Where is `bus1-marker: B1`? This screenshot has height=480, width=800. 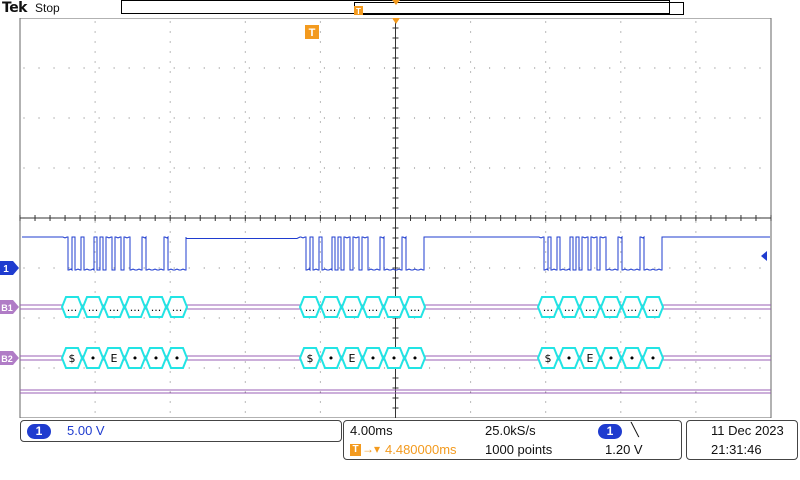 bus1-marker: B1 is located at coordinates (9, 307).